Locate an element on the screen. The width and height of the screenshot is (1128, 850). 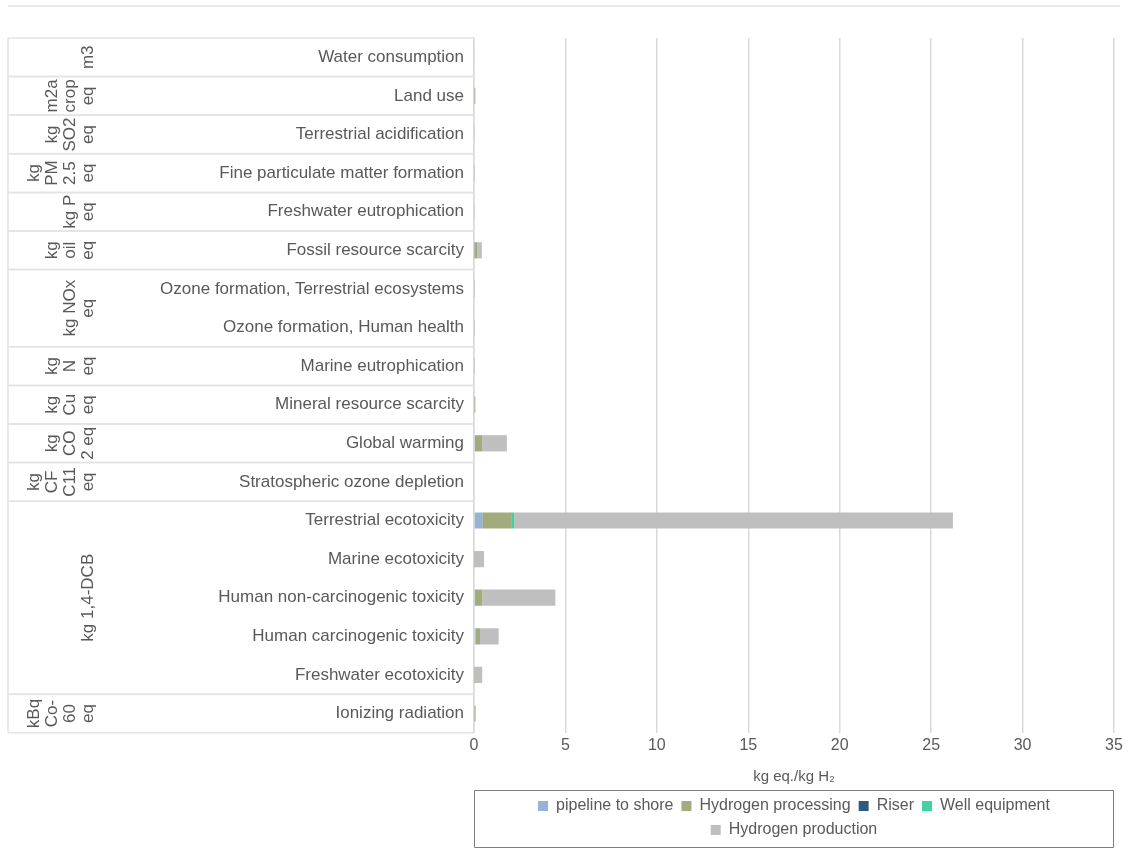
x-tick-label: 30 is located at coordinates (1022, 744).